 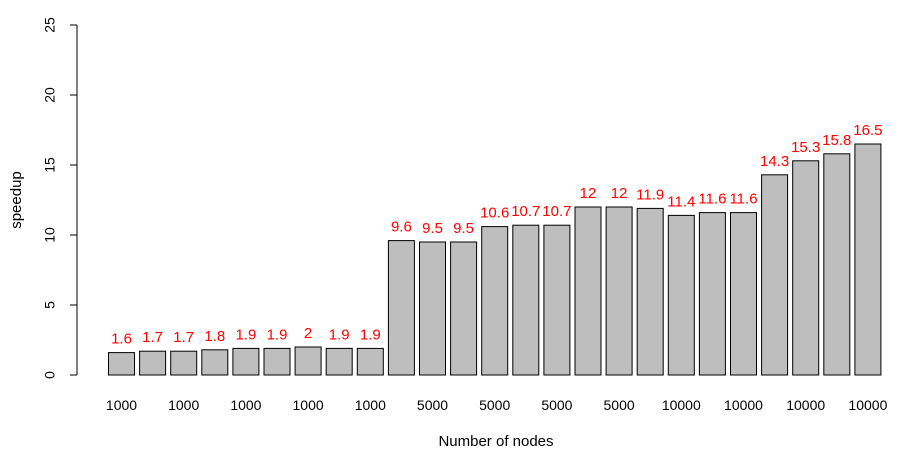 I want to click on y-tick-label: 25, so click(x=50, y=25).